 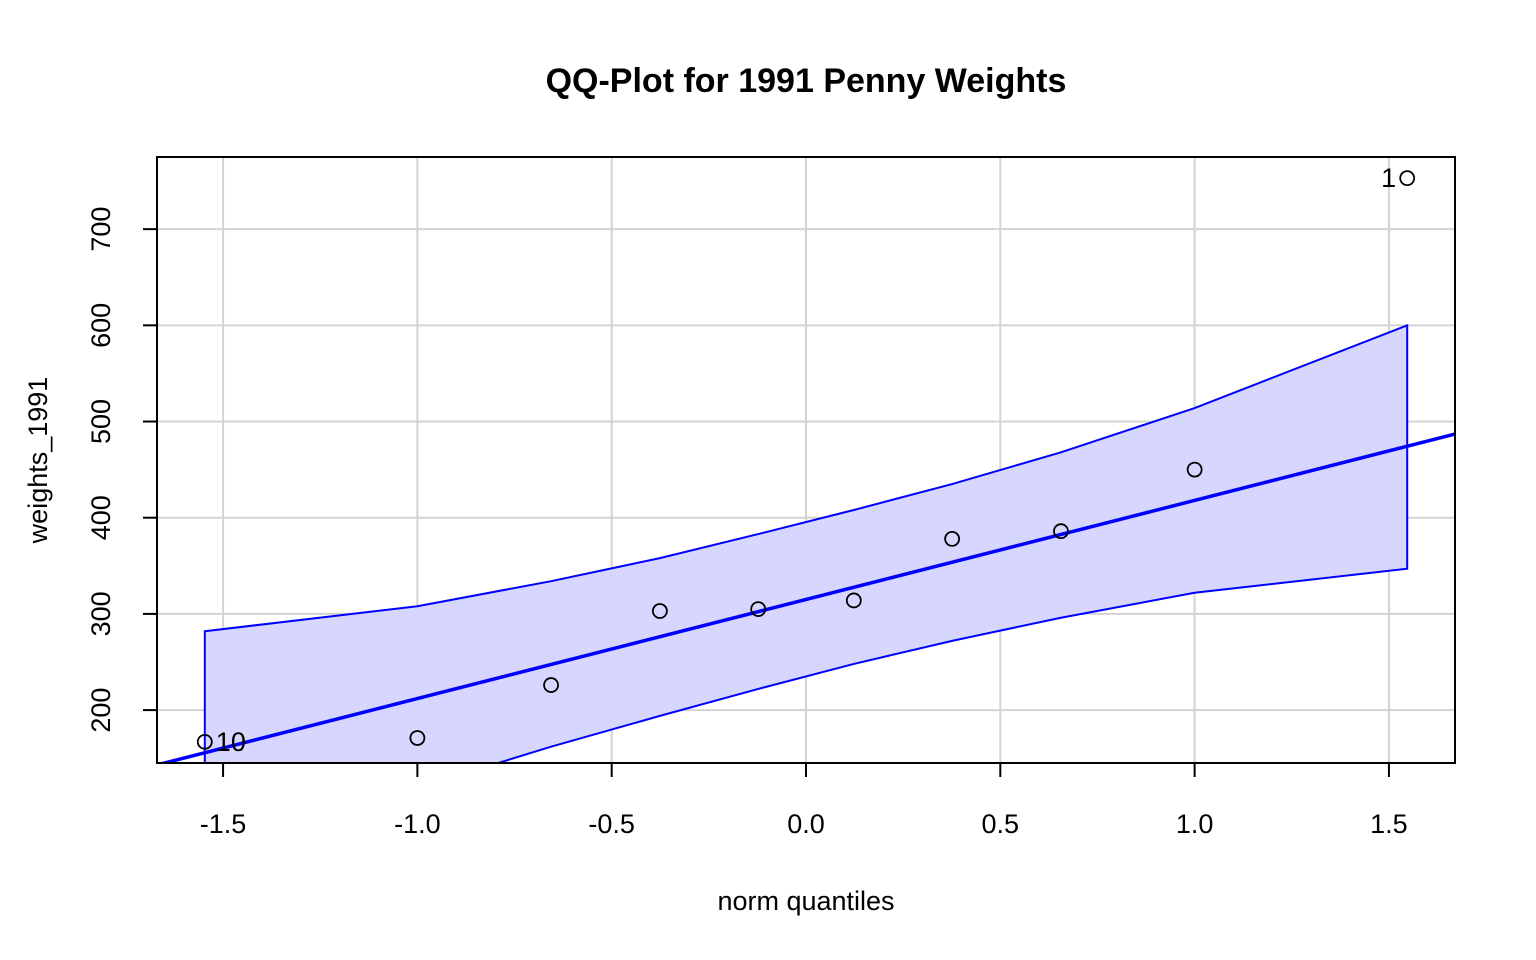 I want to click on y-tick-label: 600, so click(x=101, y=325).